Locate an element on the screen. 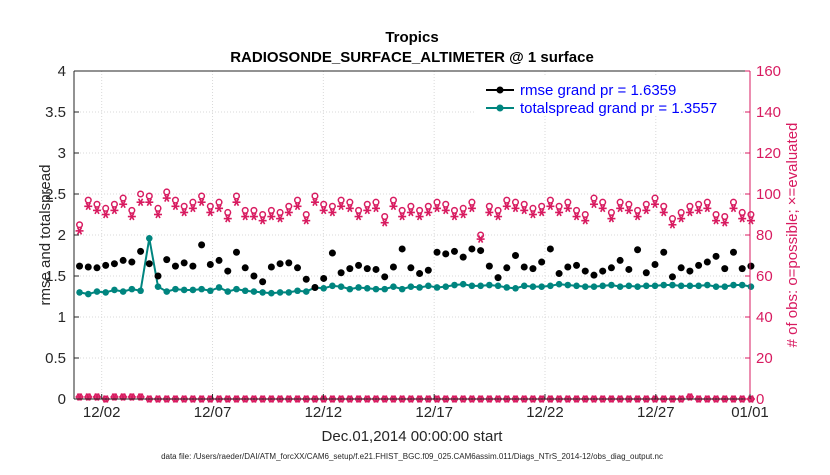 This screenshot has width=830, height=475. y-right-tick-label: 40 is located at coordinates (764, 317).